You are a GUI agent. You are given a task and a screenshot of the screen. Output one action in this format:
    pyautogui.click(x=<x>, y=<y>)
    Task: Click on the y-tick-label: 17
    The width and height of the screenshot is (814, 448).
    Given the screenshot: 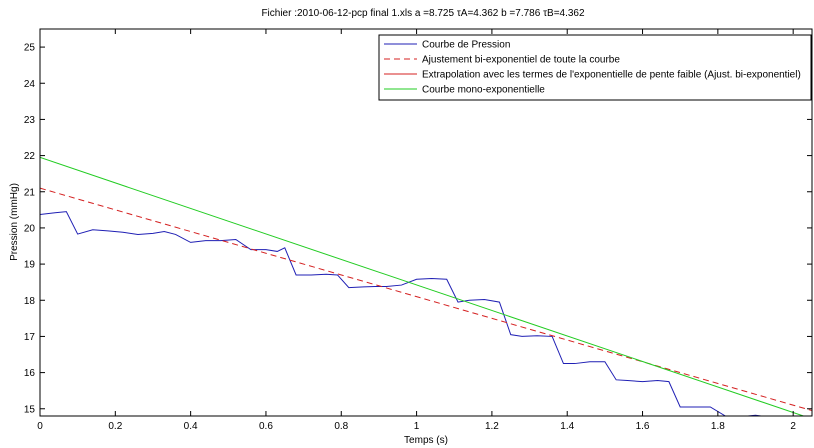 What is the action you would take?
    pyautogui.click(x=30, y=337)
    